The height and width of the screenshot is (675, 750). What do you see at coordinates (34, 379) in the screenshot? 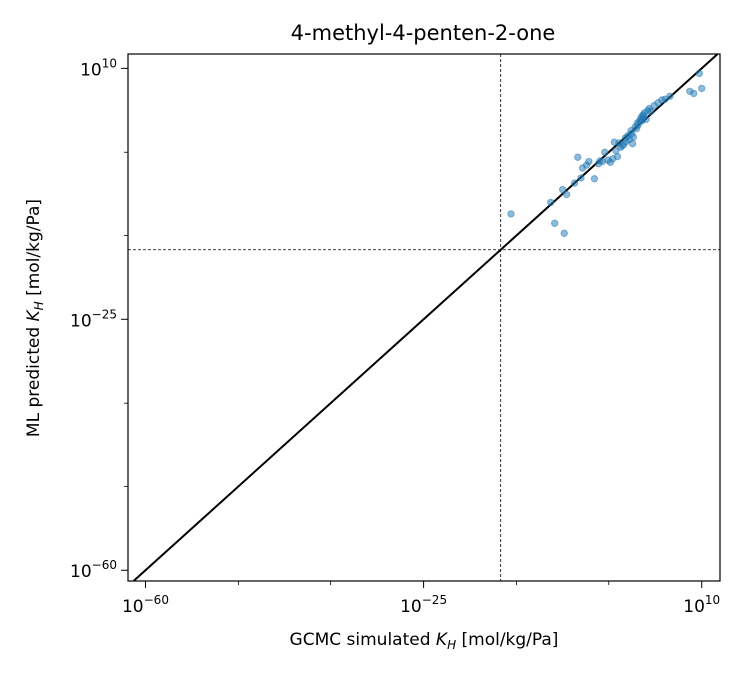
I see `y-axis-label-prefix: ML predicted` at bounding box center [34, 379].